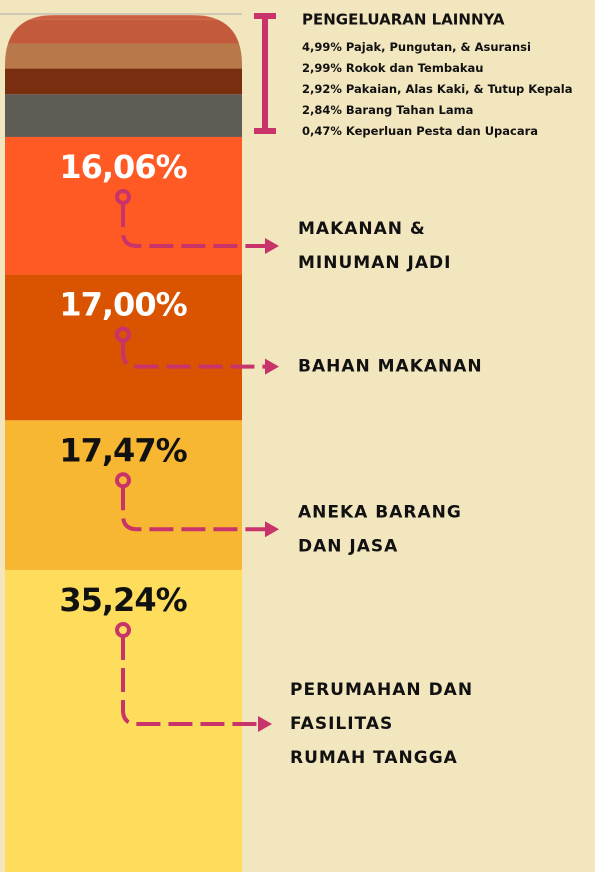 The height and width of the screenshot is (872, 595). I want to click on legend-item: 2,92% Pakaian, Alas Kaki, & Tutup Kepala, so click(437, 89).